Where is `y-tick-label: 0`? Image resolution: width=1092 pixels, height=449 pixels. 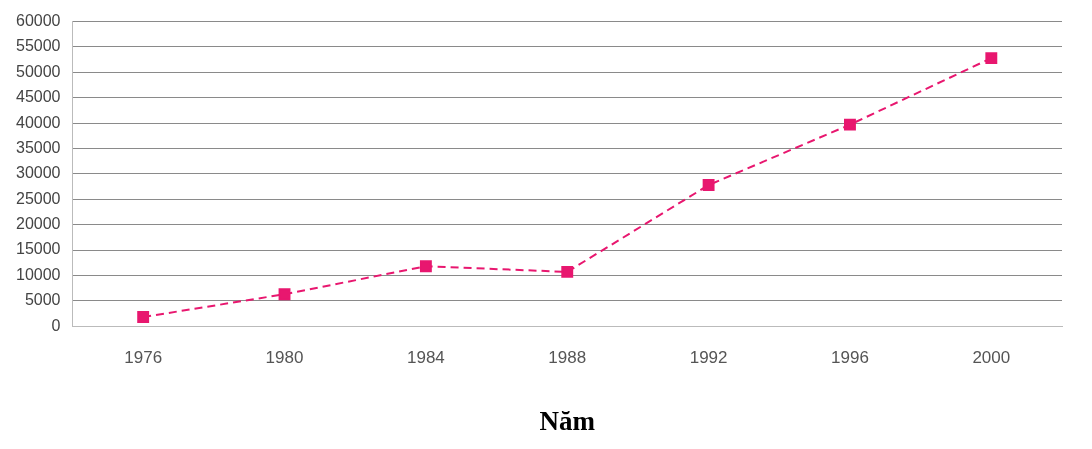 y-tick-label: 0 is located at coordinates (56, 325).